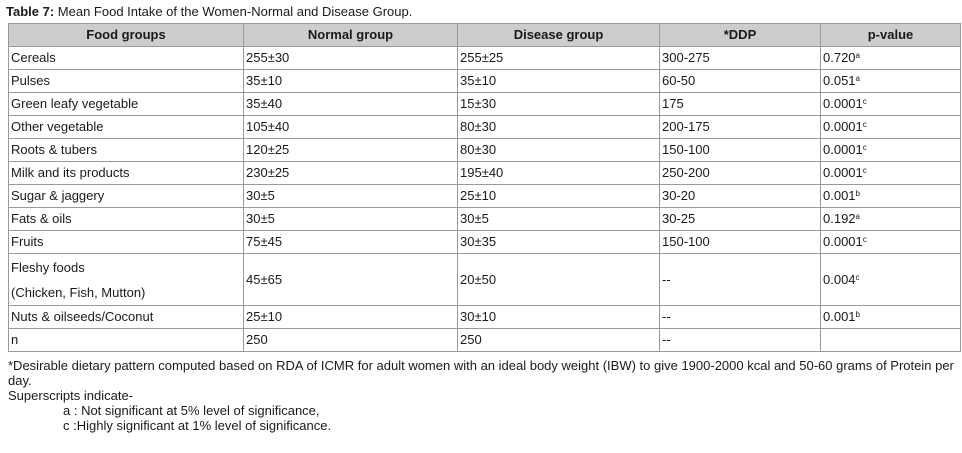  What do you see at coordinates (740, 173) in the screenshot?
I see `cell-ddp: 250-200` at bounding box center [740, 173].